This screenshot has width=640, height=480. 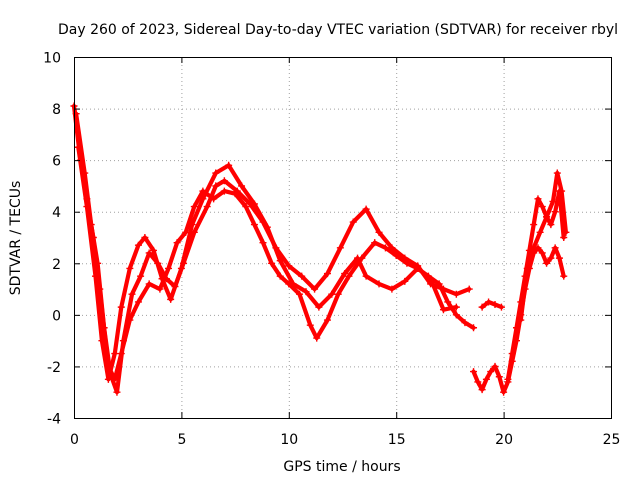 I want to click on x-axis-label: GPS time / hours, so click(x=341, y=467).